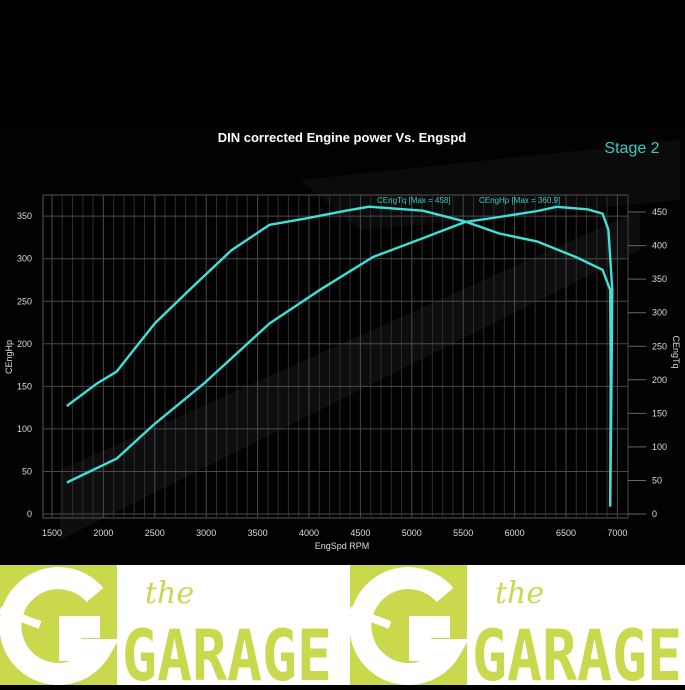  I want to click on legend-hp: CEngHp [Max = 360.9], so click(519, 200).